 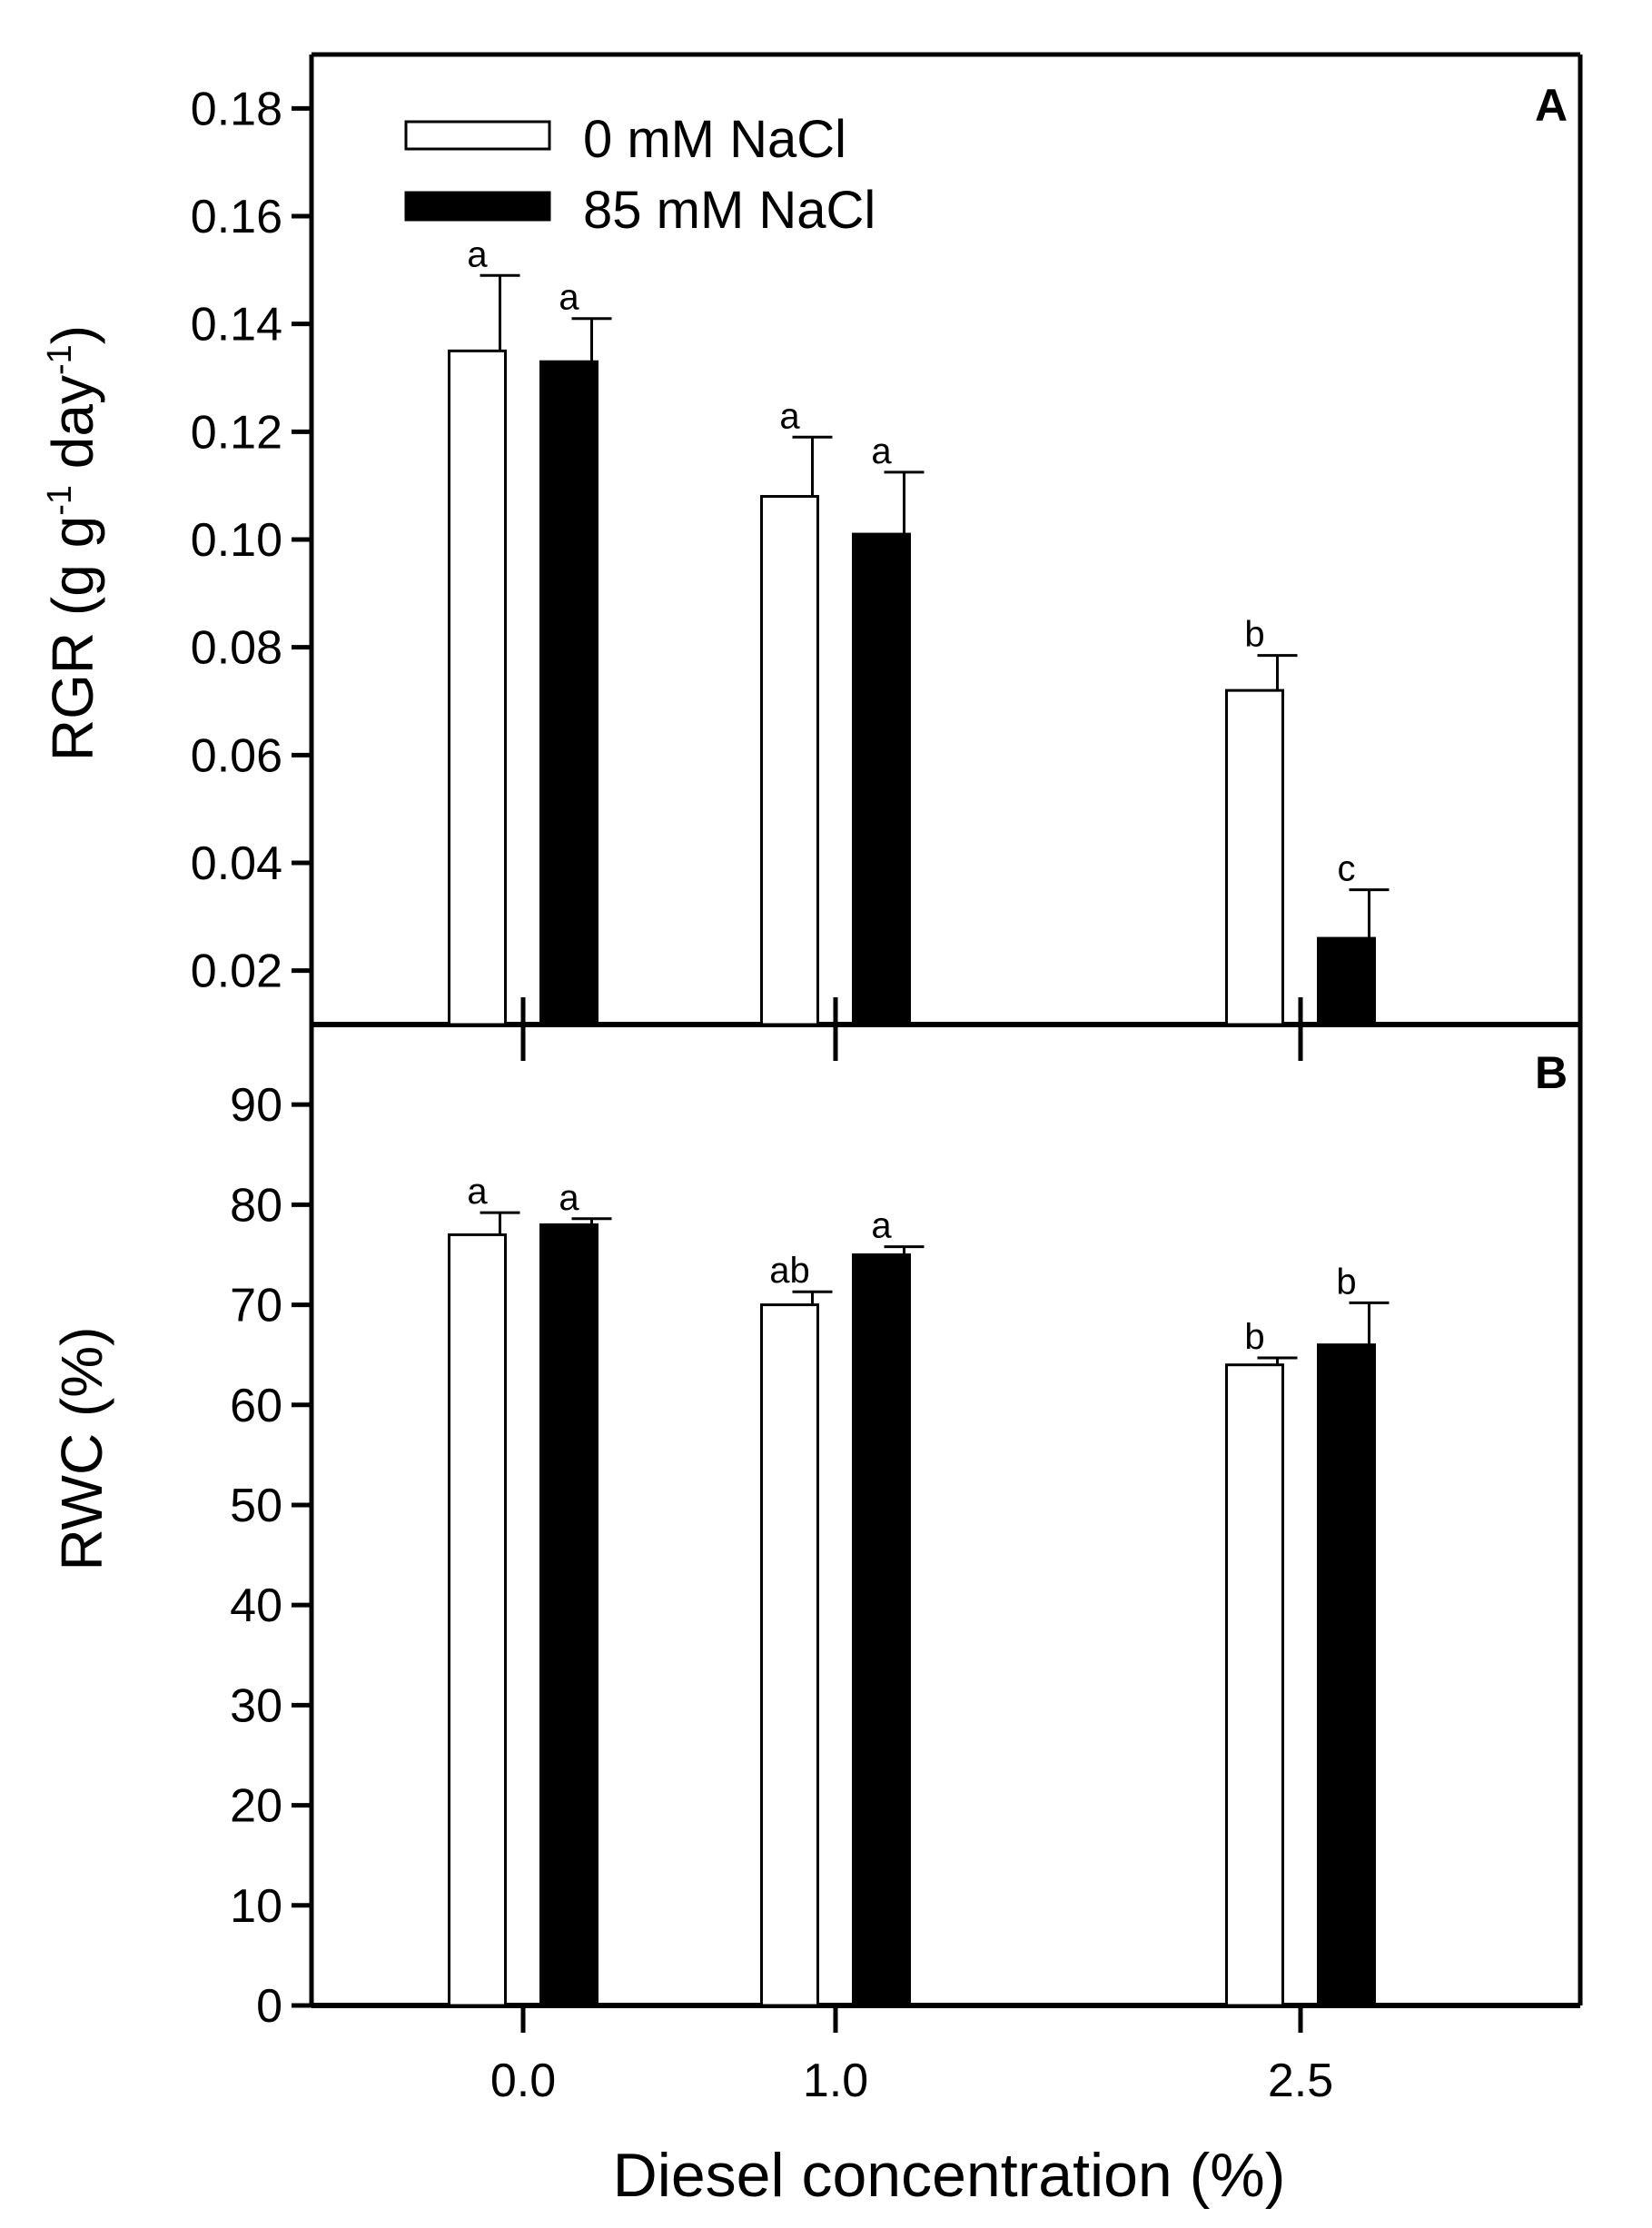 I want to click on y-tick-label: 50, so click(x=256, y=1506).